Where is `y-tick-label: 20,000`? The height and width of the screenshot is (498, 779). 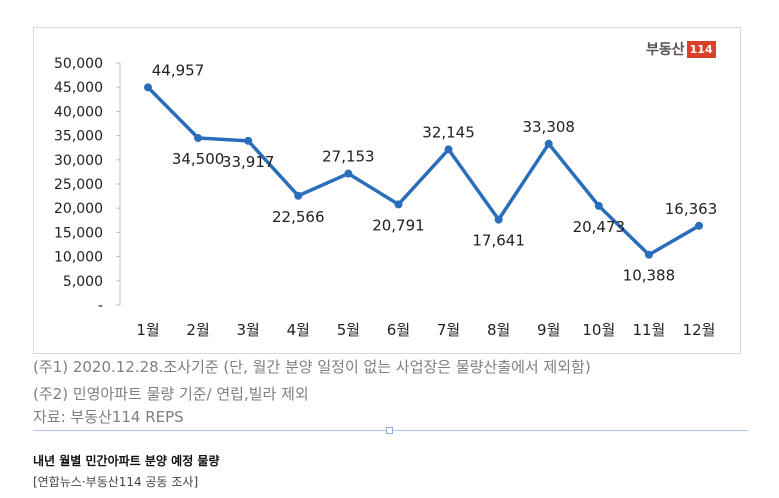
y-tick-label: 20,000 is located at coordinates (78, 209).